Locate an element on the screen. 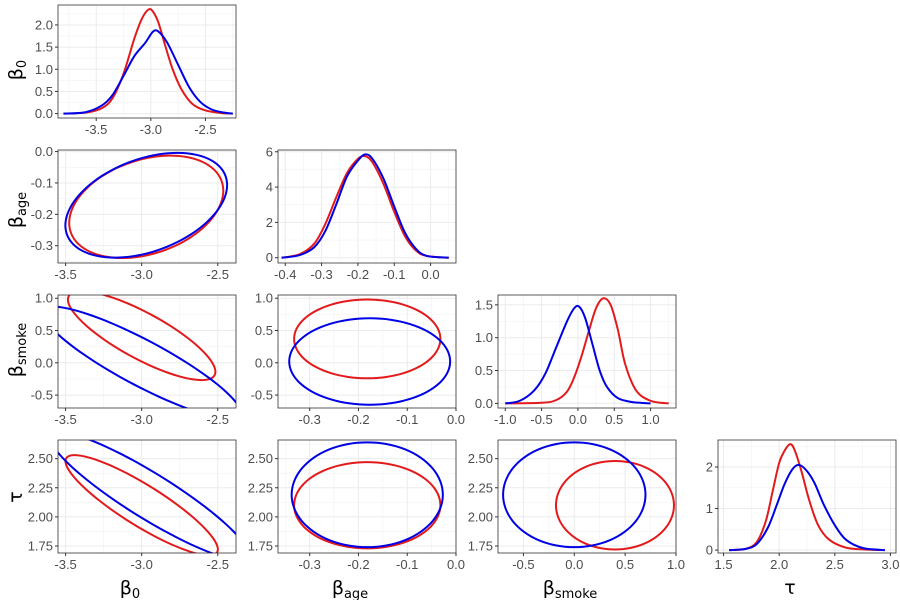  panel-density-tau: 1.5 2.0 2.5 3.0 0 1 2 is located at coordinates (802, 505).